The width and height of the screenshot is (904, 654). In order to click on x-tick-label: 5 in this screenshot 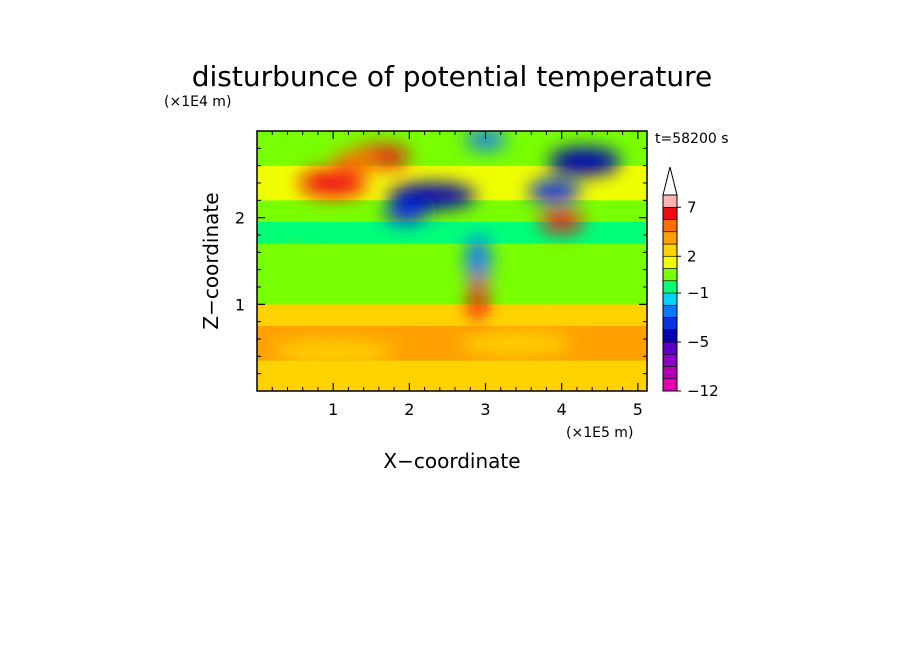, I will do `click(638, 409)`.